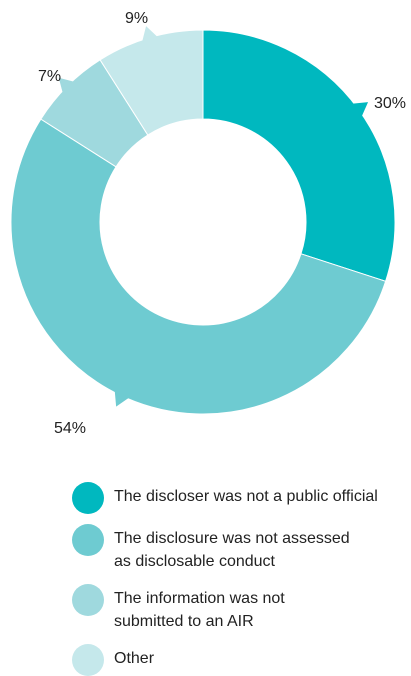  I want to click on callout-tab-discloser-not-public-official, so click(360, 110).